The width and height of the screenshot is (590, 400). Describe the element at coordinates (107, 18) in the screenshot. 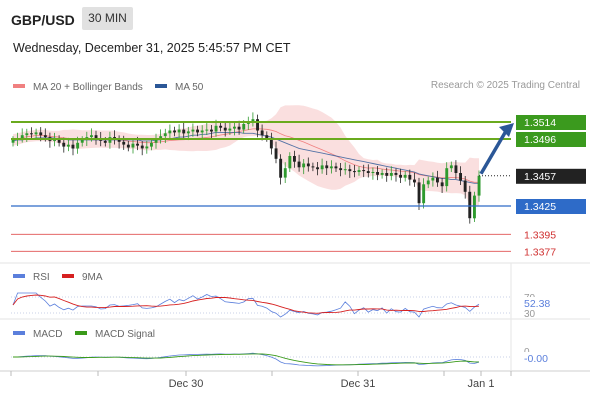

I see `interval-tab: 30 MIN` at that location.